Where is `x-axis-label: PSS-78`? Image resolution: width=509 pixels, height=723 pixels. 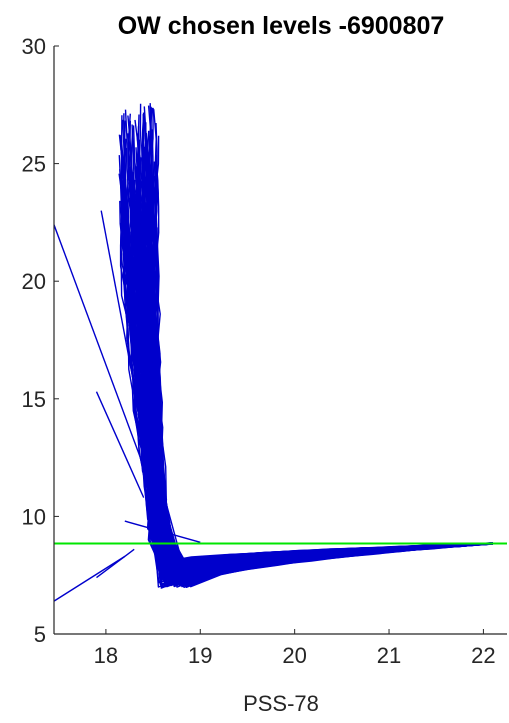 x-axis-label: PSS-78 is located at coordinates (281, 703).